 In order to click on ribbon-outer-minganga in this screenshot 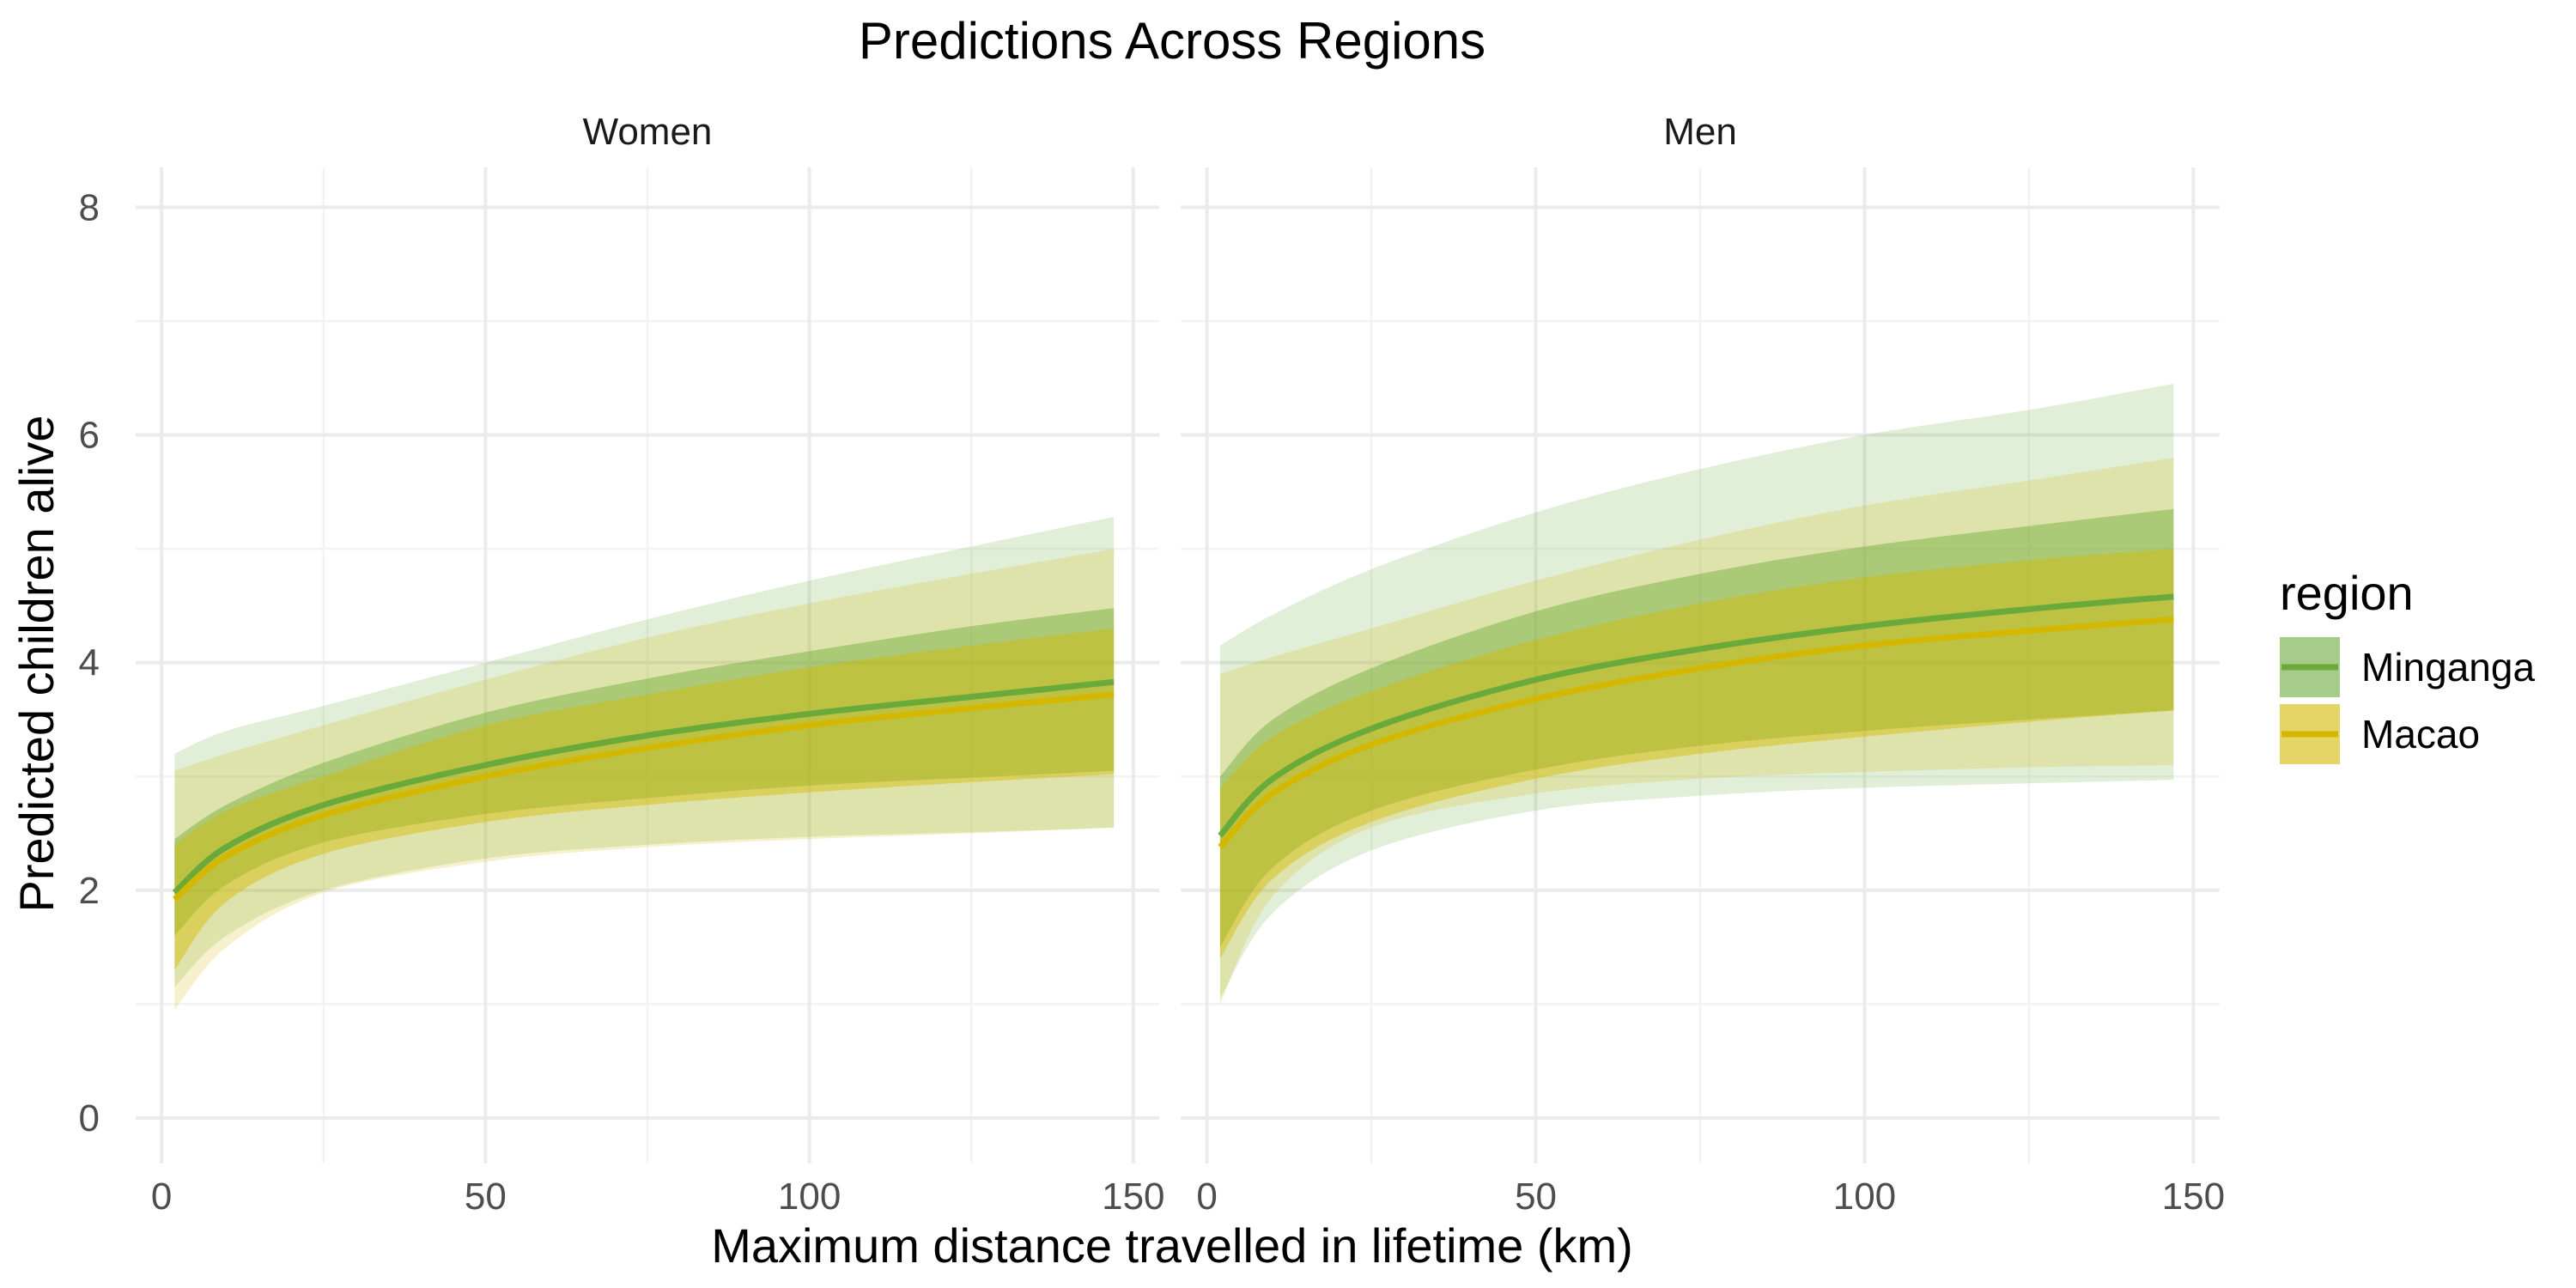, I will do `click(644, 752)`.